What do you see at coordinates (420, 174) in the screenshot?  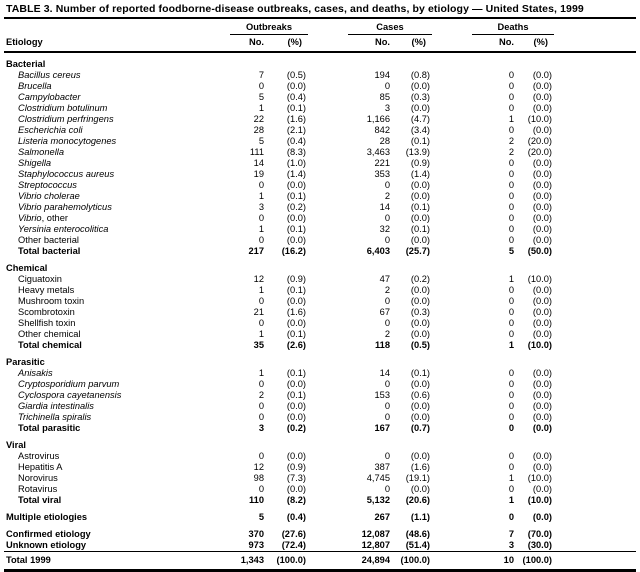 I see `cases-pct-cell: (1.4)` at bounding box center [420, 174].